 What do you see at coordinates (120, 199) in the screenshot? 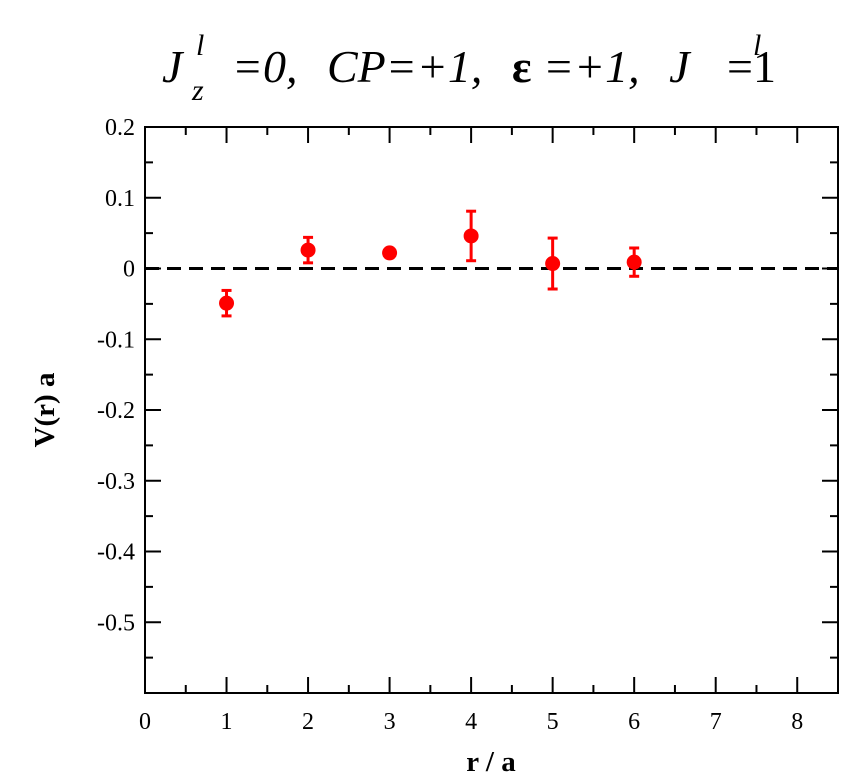
I see `y-tick-label: 0.1` at bounding box center [120, 199].